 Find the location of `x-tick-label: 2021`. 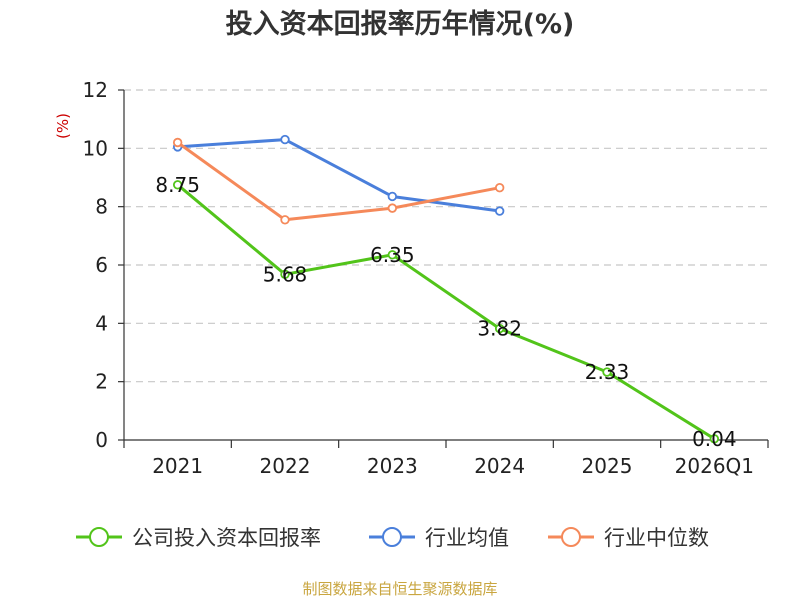

x-tick-label: 2021 is located at coordinates (177, 466).